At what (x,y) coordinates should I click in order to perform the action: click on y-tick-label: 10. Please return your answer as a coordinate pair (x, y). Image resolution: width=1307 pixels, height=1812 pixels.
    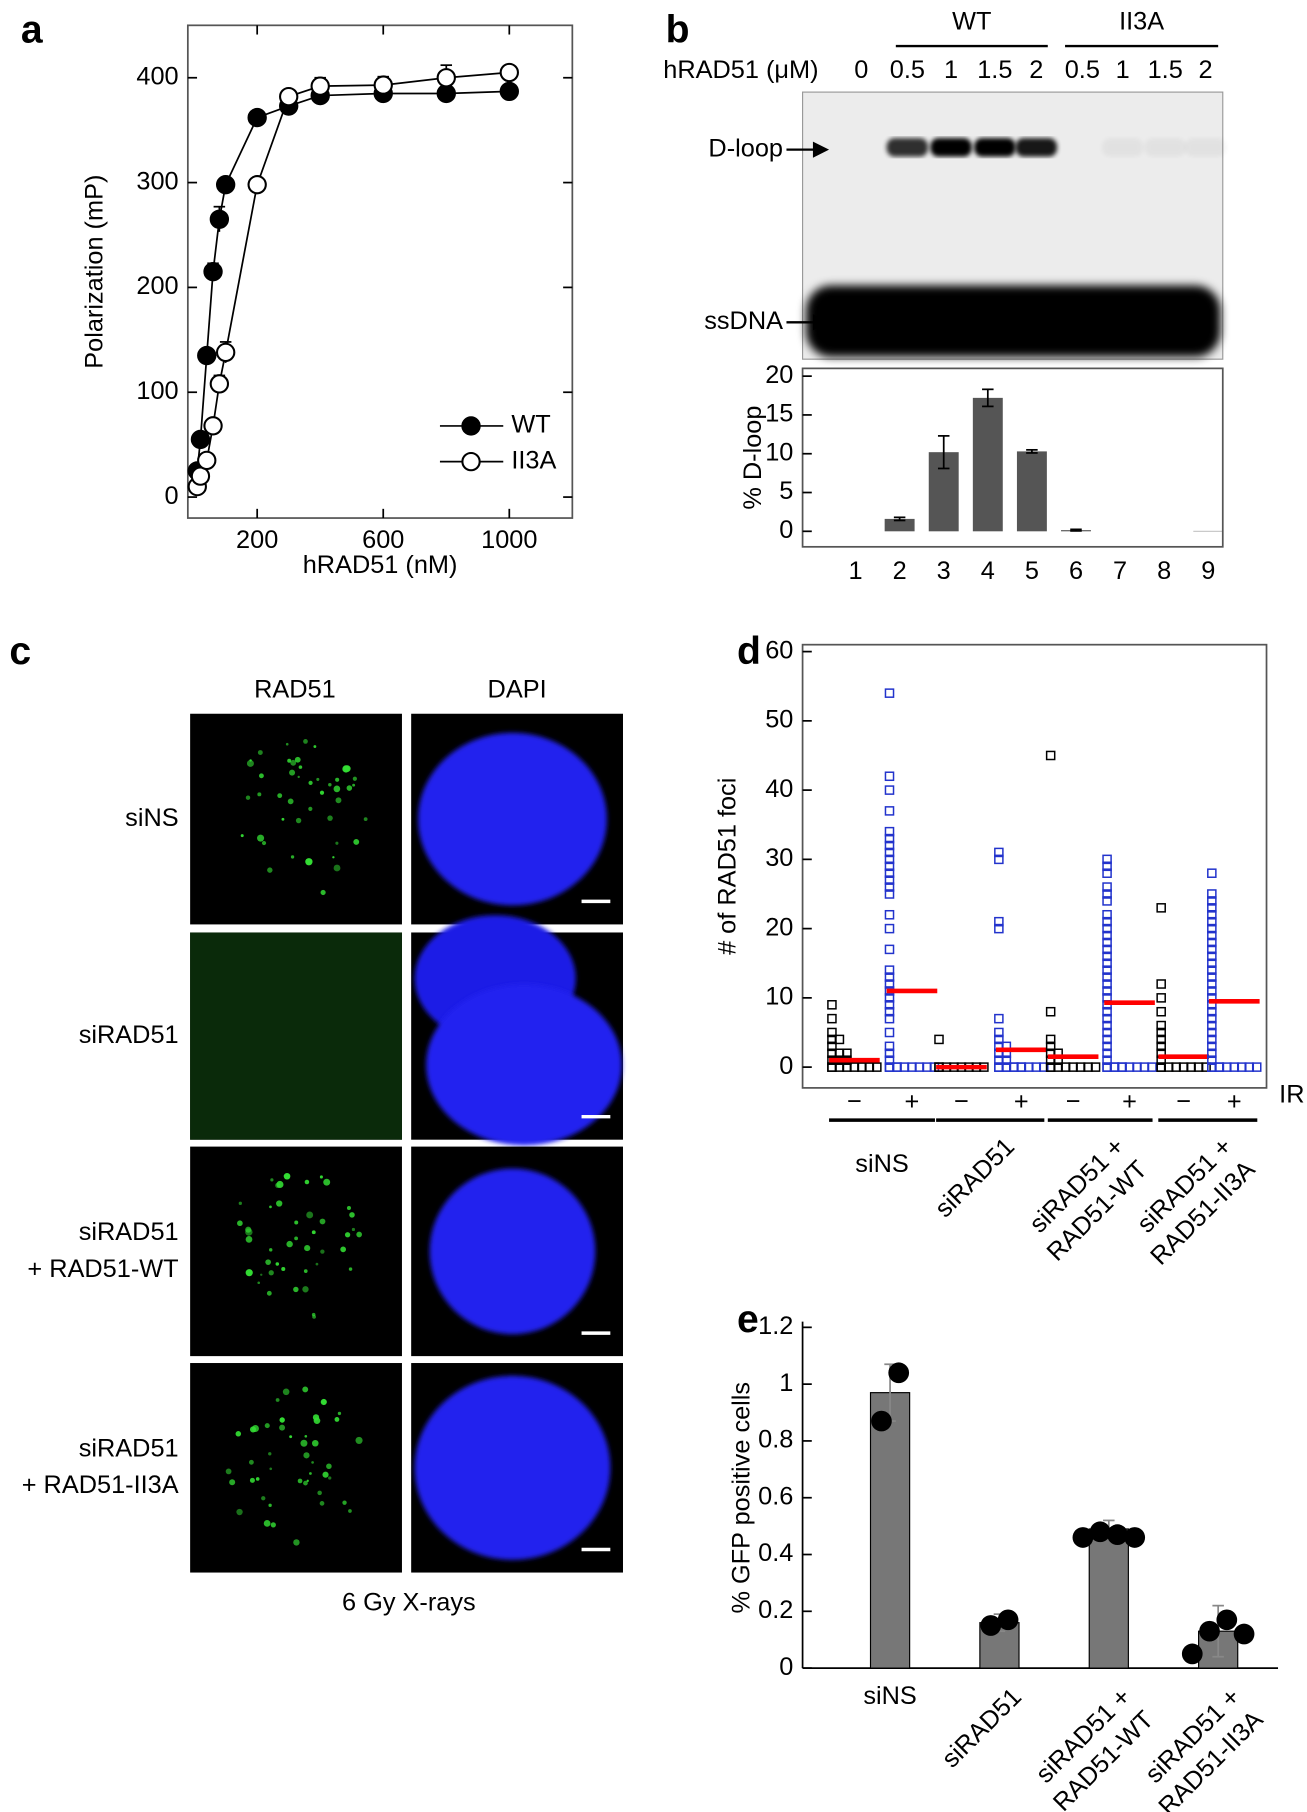
    Looking at the image, I should click on (779, 452).